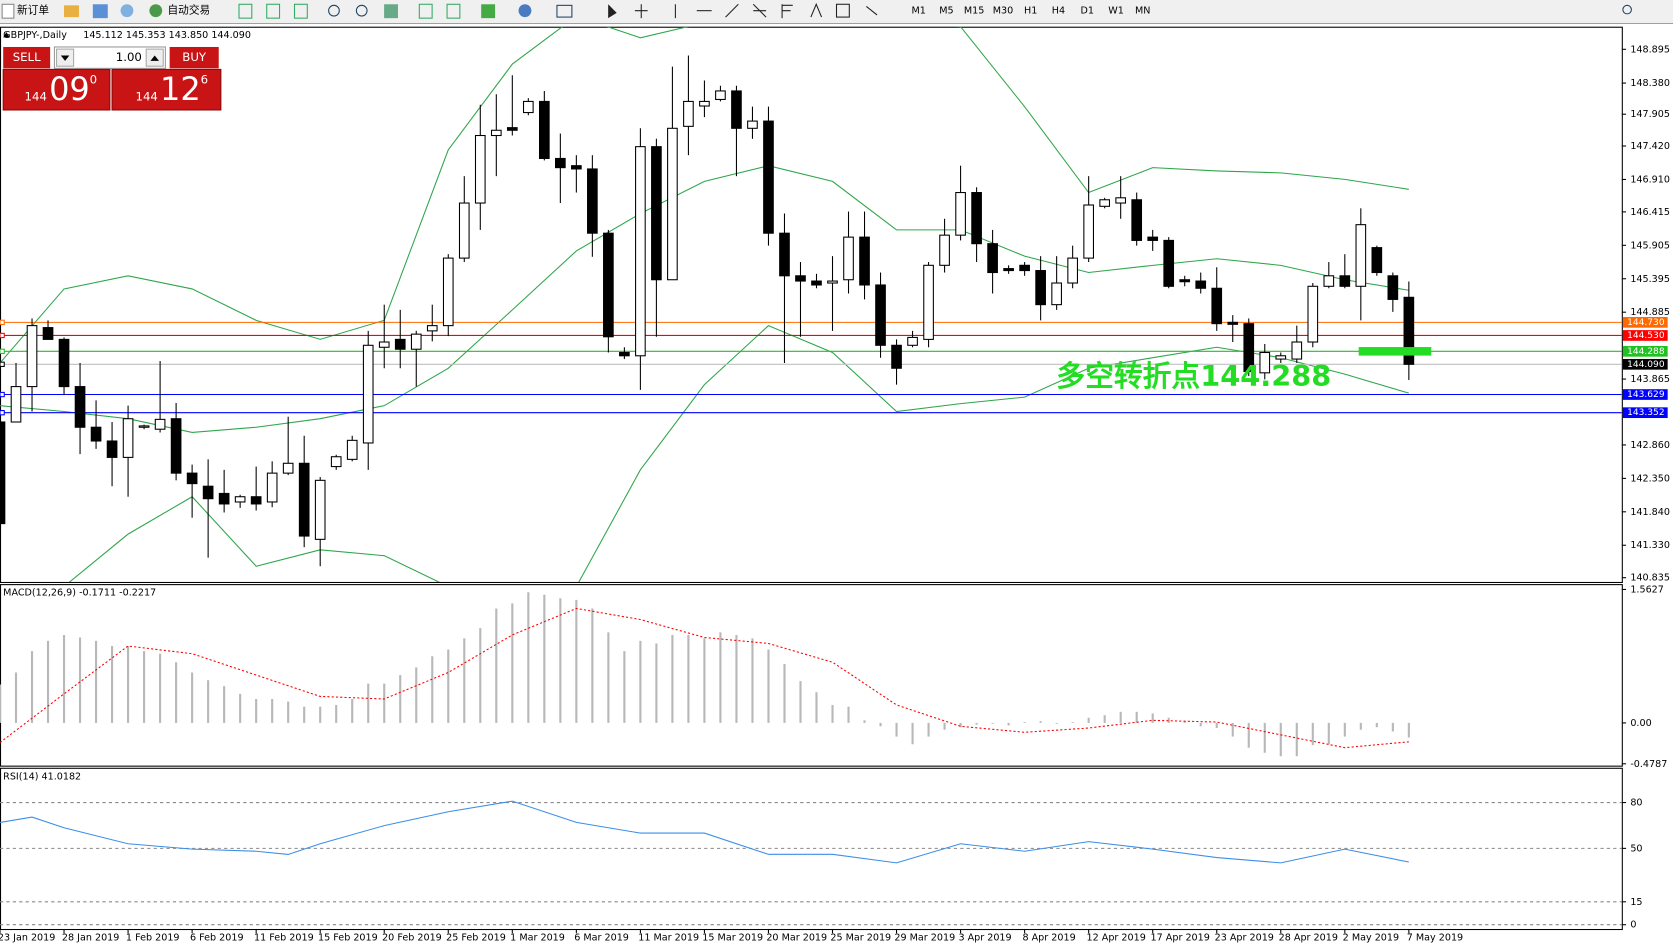 This screenshot has height=945, width=1673. Describe the element at coordinates (36, 97) in the screenshot. I see `sell-price-big: 144` at that location.